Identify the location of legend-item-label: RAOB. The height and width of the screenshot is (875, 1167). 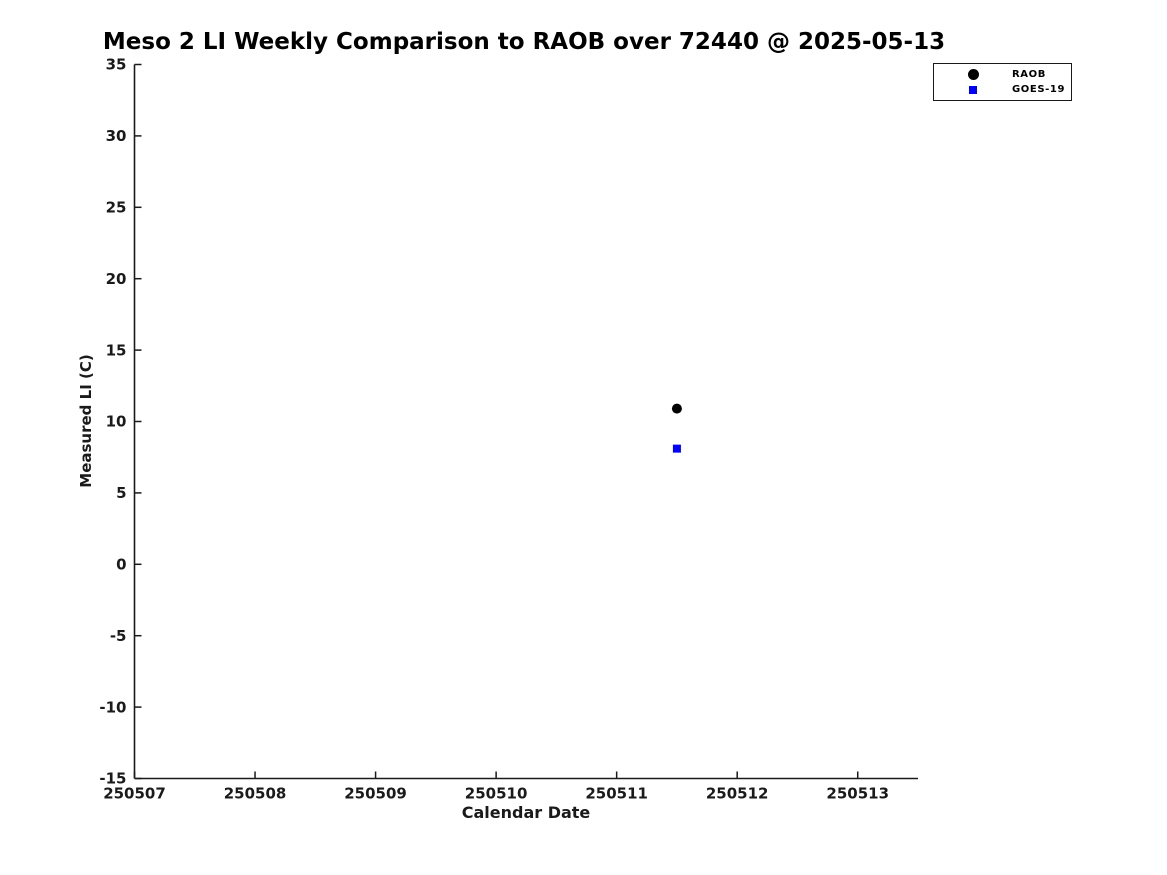
(1029, 74).